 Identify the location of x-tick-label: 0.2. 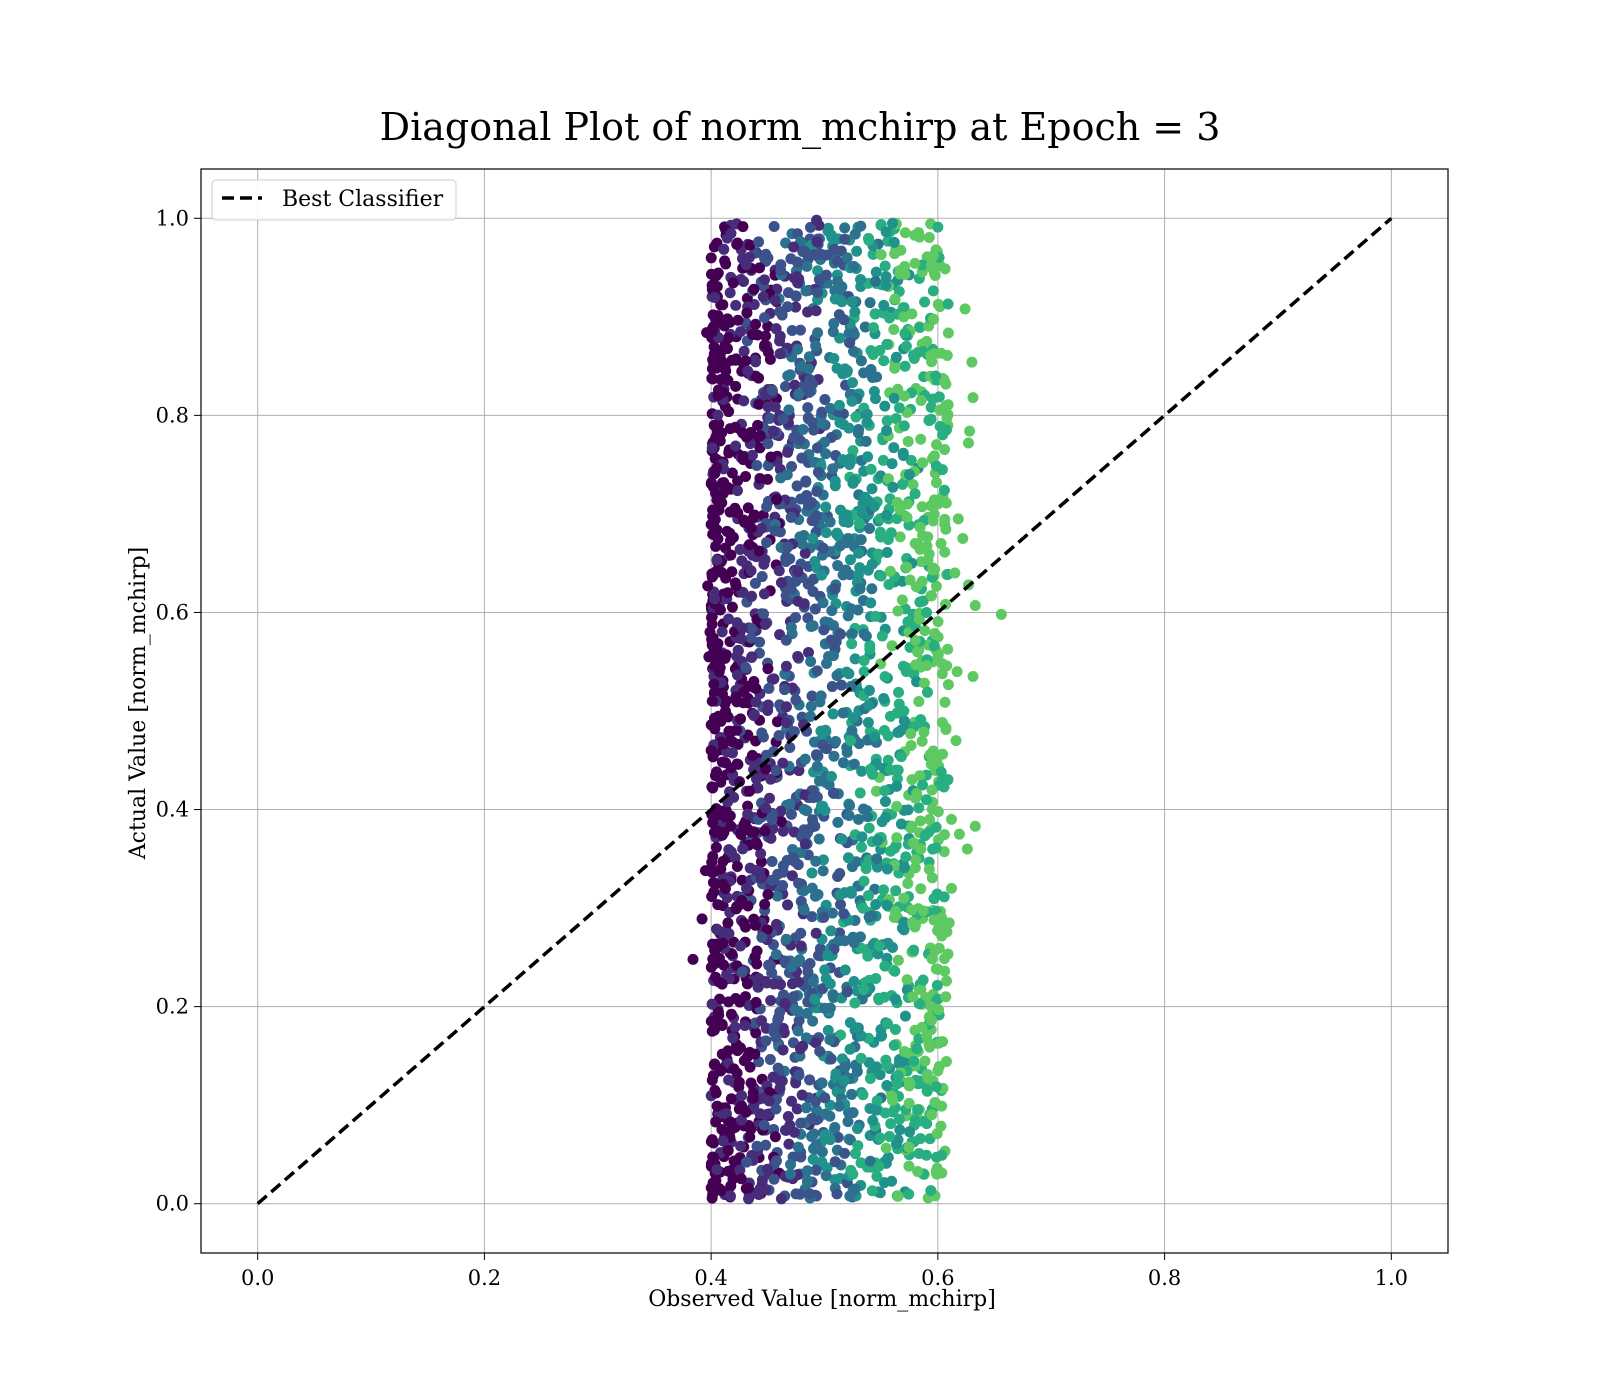
(484, 1278).